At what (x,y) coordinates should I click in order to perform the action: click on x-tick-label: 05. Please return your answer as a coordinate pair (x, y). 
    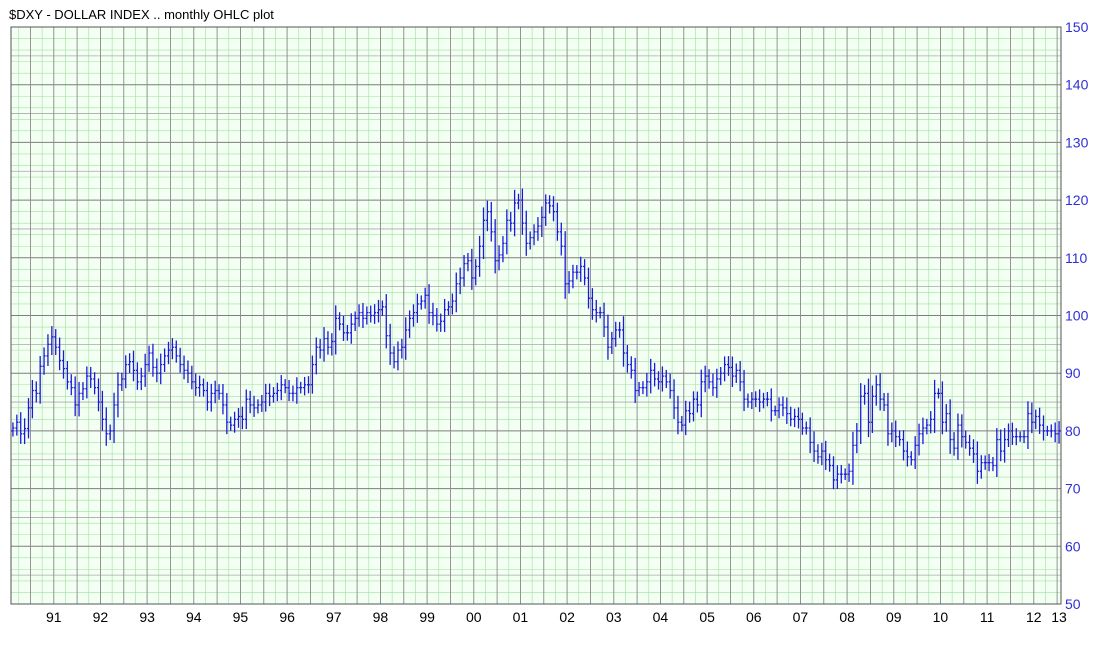
    Looking at the image, I should click on (707, 617).